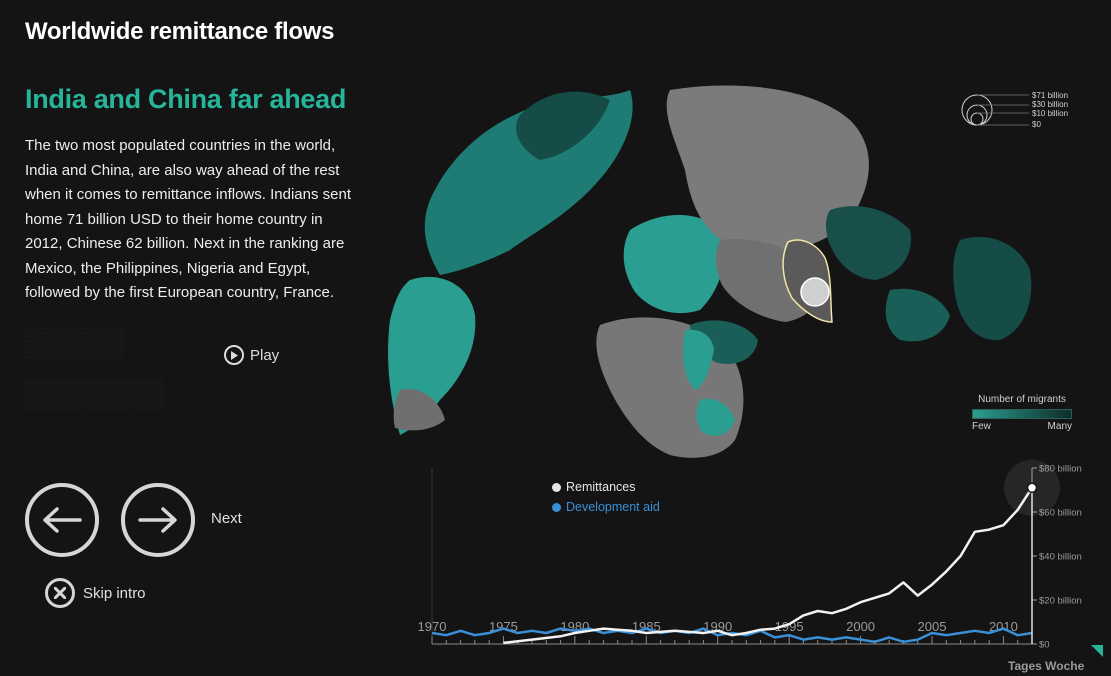 This screenshot has height=676, width=1111. I want to click on play-label: Play, so click(265, 355).